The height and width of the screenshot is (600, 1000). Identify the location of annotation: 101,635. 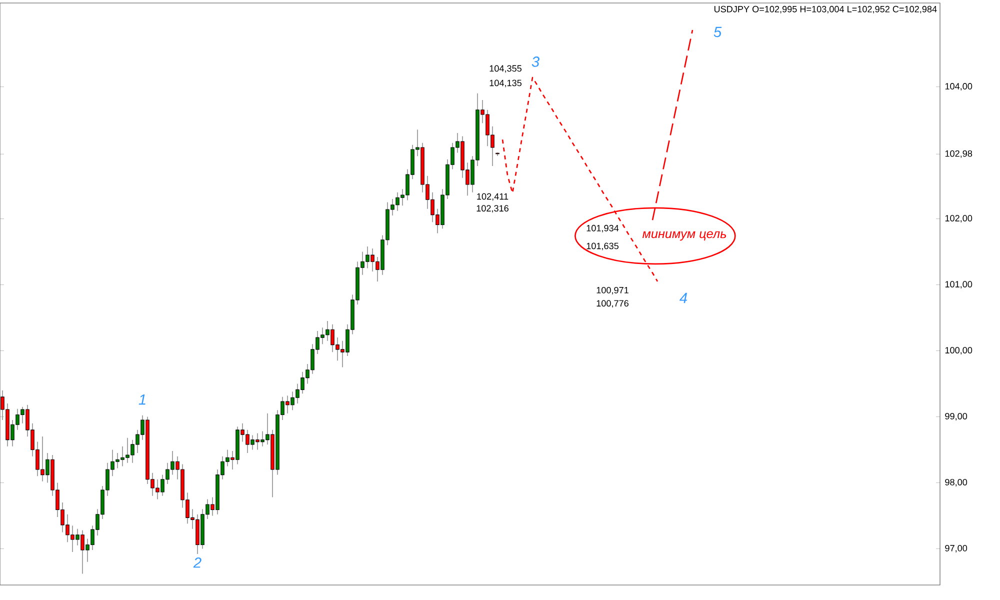
(602, 246).